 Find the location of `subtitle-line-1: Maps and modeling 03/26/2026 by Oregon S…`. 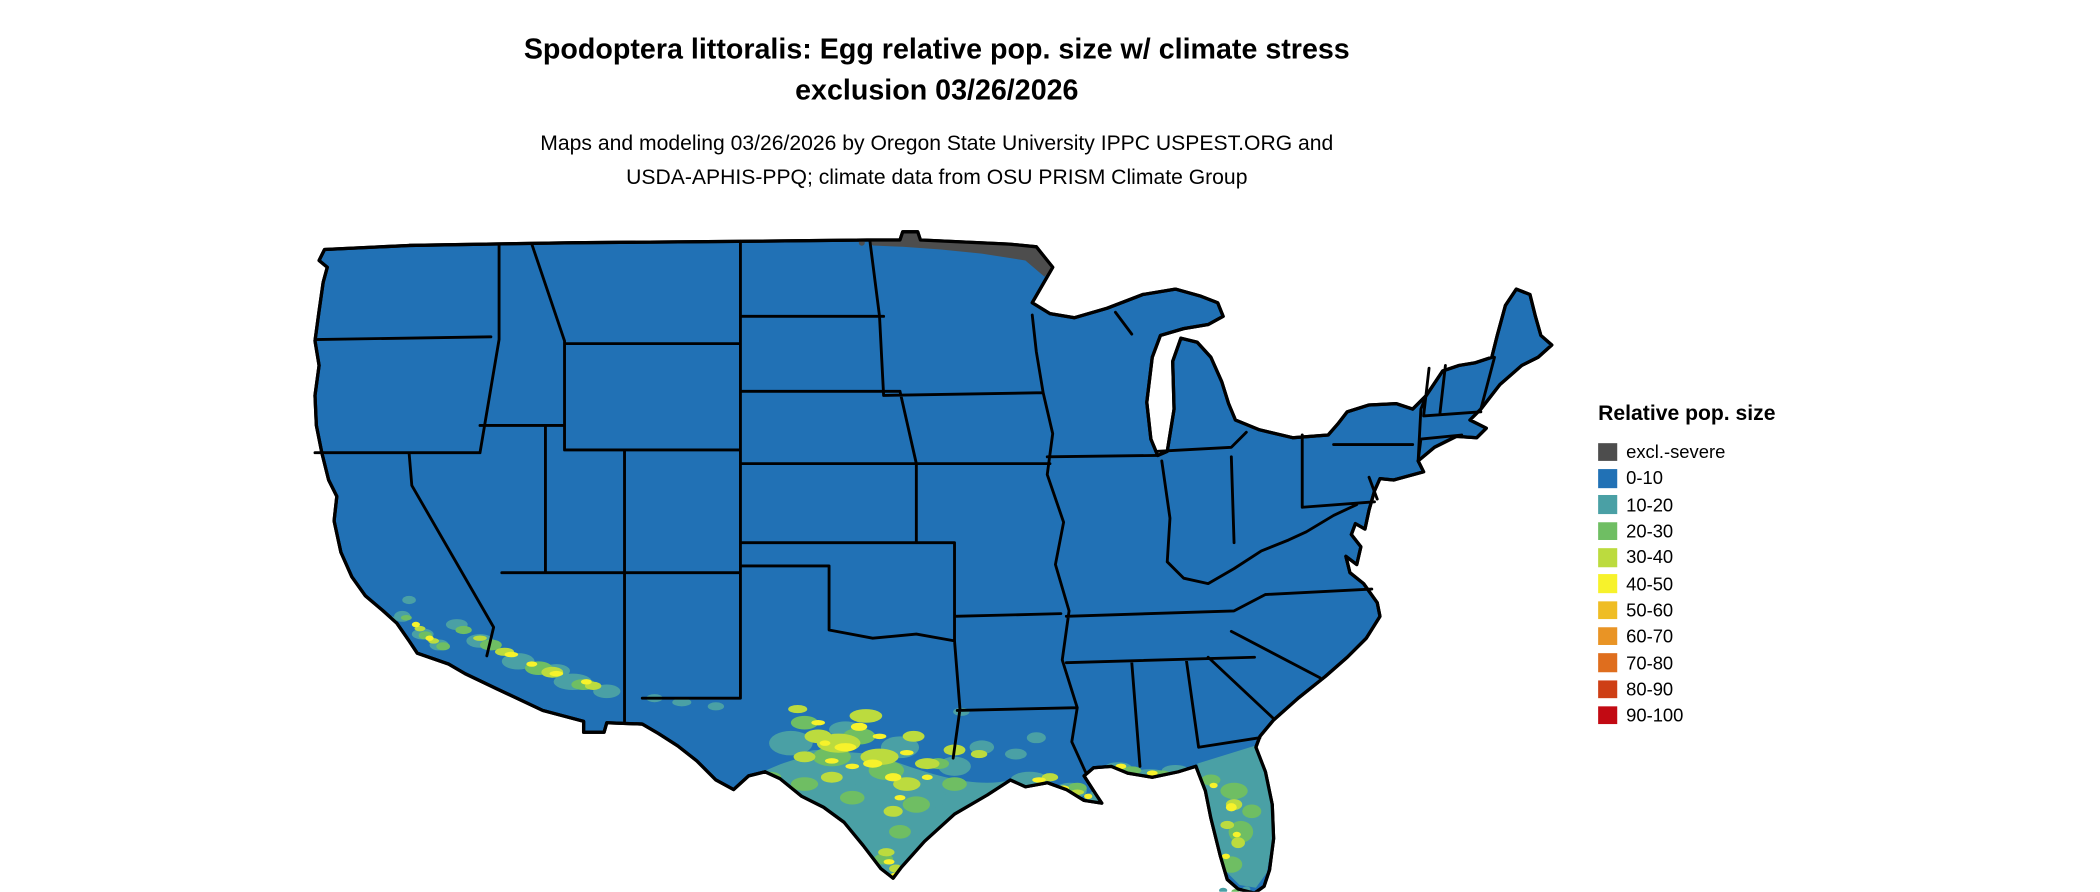

subtitle-line-1: Maps and modeling 03/26/2026 by Oregon S… is located at coordinates (937, 144).